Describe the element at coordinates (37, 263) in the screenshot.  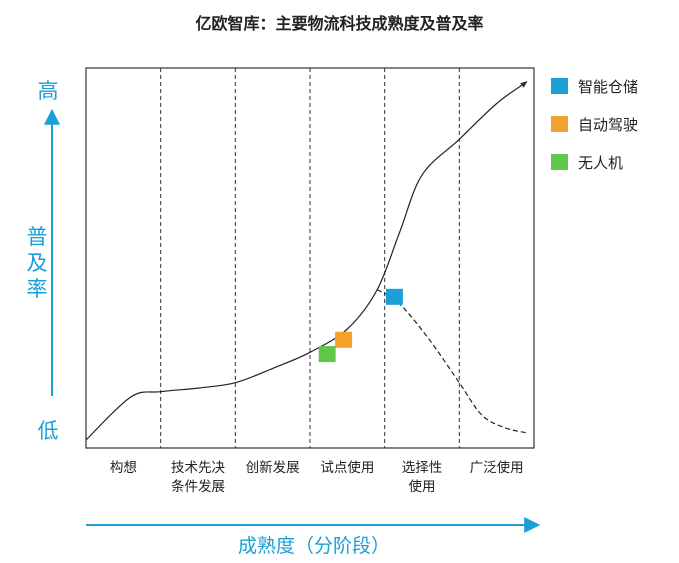
I see `y-axis-label: 及` at that location.